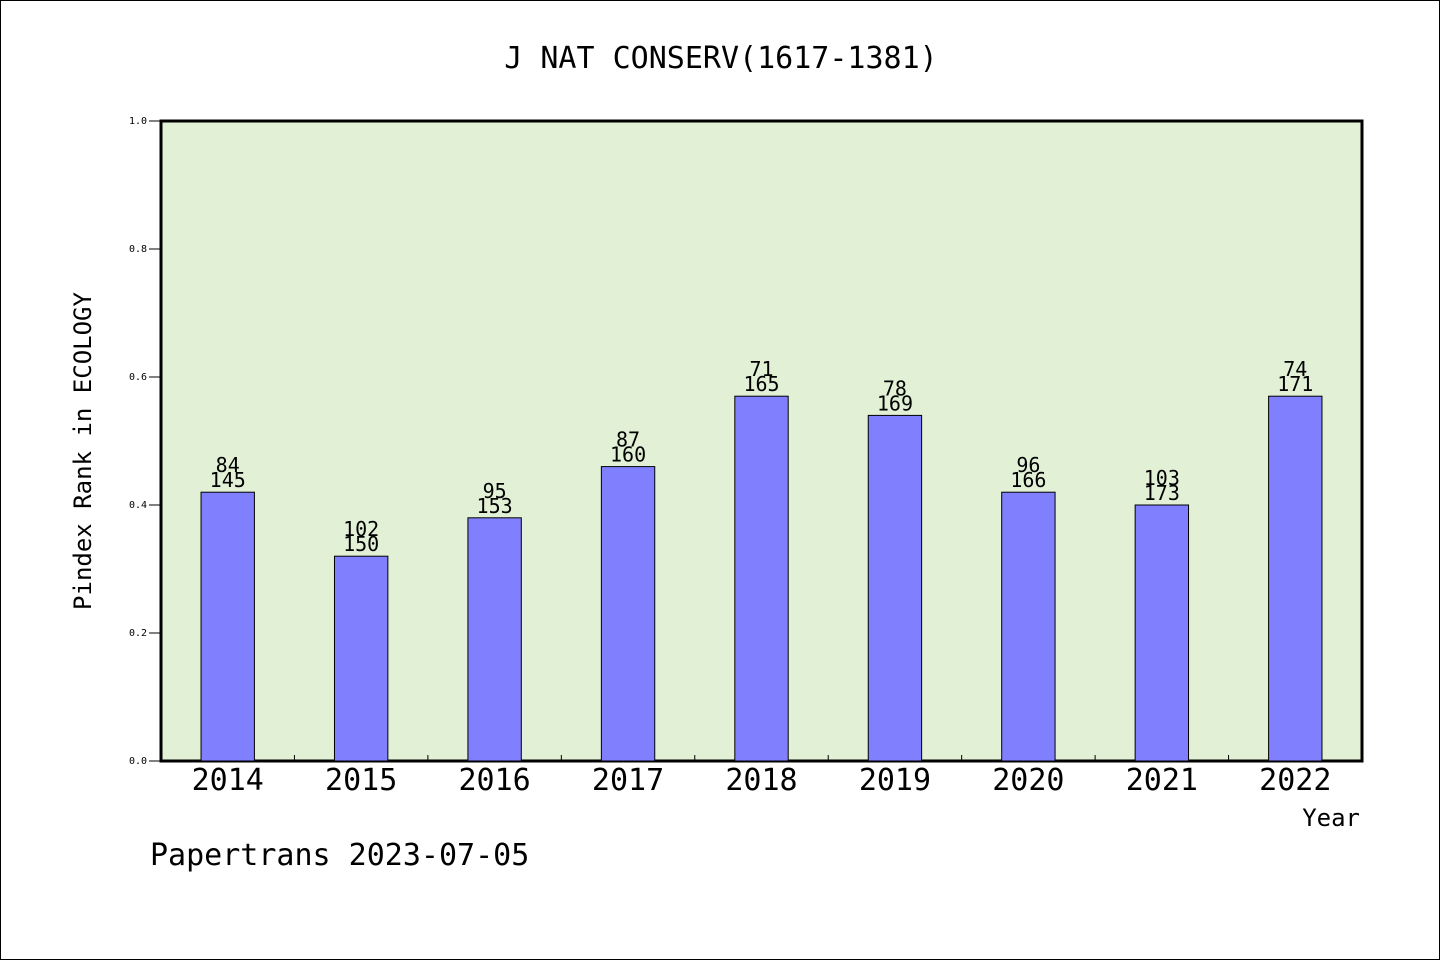 Image resolution: width=1440 pixels, height=964 pixels. I want to click on bar-label-bottom: 173, so click(1162, 493).